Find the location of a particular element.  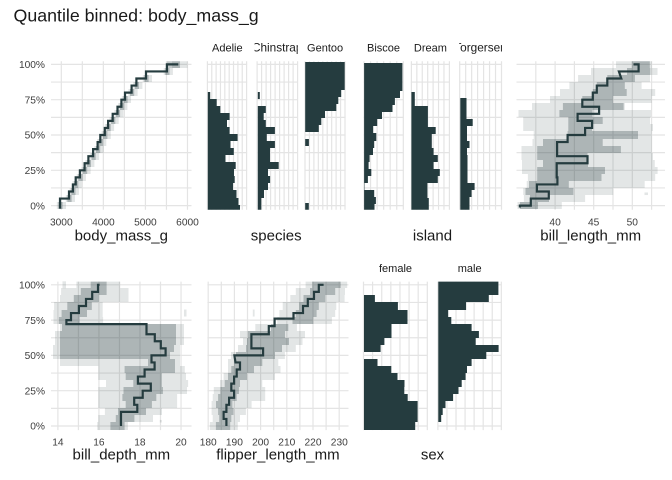

svg-text: Dream is located at coordinates (430, 49).